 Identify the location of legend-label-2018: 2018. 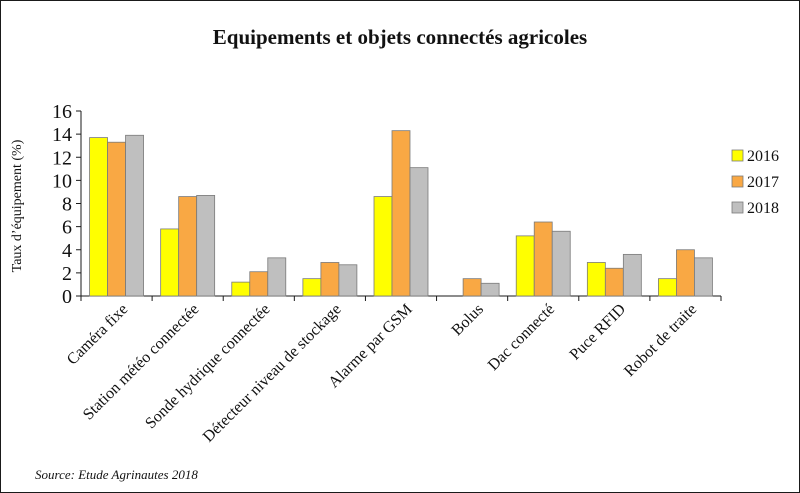
(763, 208).